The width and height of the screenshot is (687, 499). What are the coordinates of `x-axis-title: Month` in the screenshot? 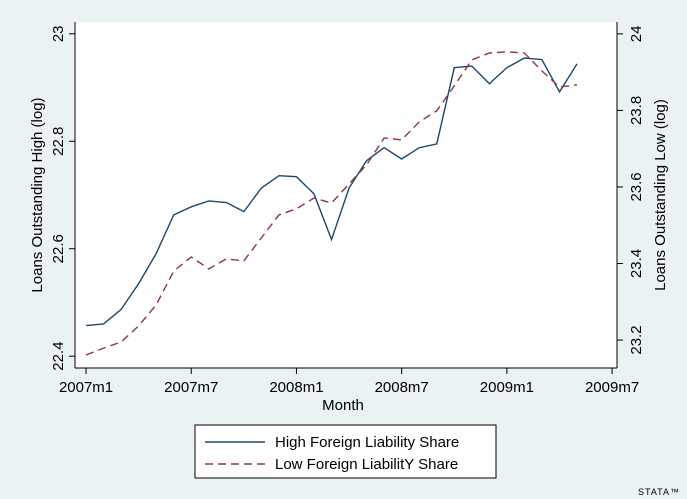 It's located at (343, 405).